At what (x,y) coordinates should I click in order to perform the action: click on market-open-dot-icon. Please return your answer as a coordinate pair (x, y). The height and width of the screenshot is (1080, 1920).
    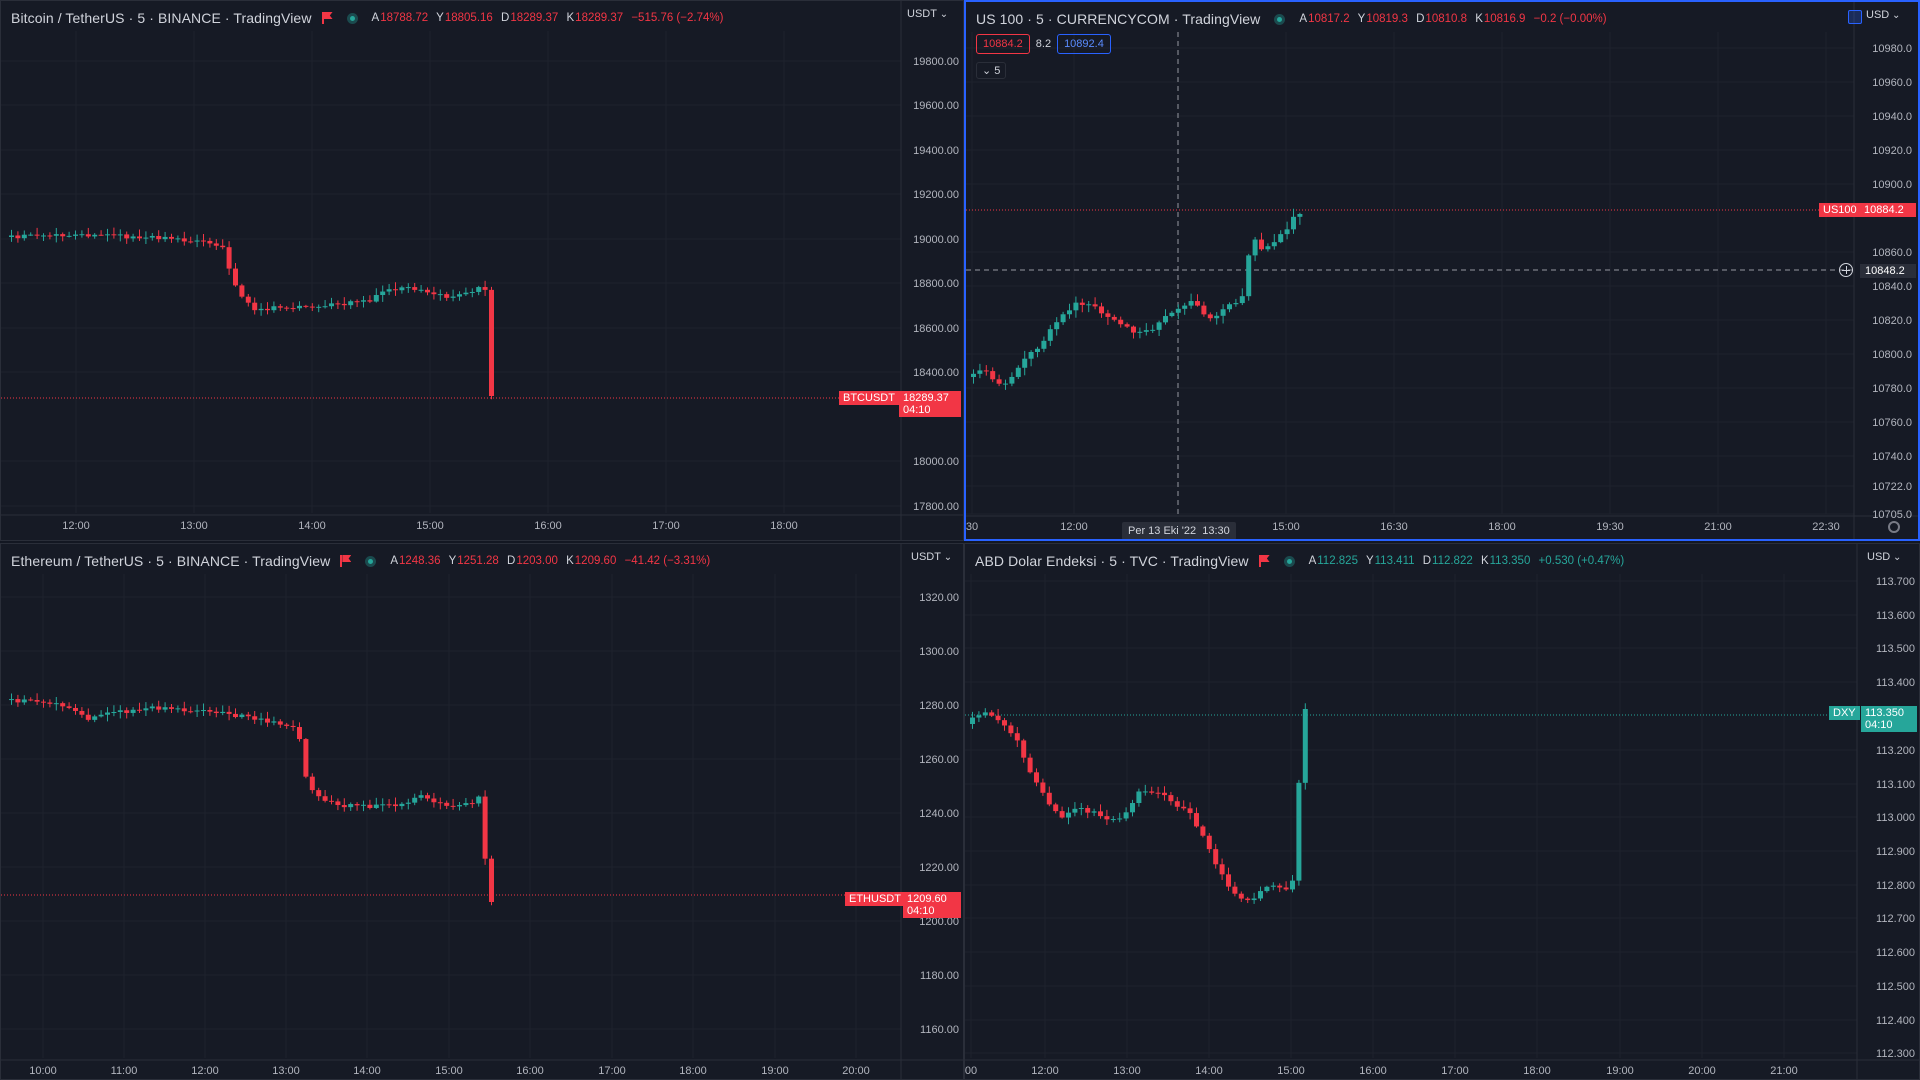
    Looking at the image, I should click on (352, 18).